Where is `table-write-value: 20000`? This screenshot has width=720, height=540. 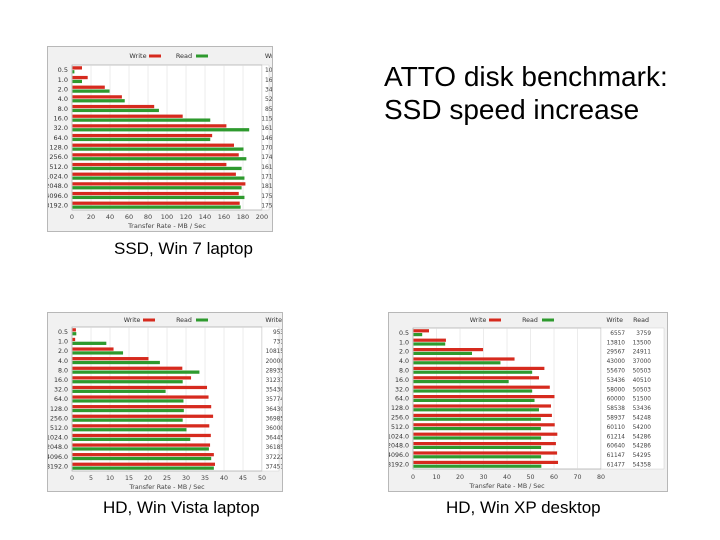
table-write-value: 20000 is located at coordinates (274, 362).